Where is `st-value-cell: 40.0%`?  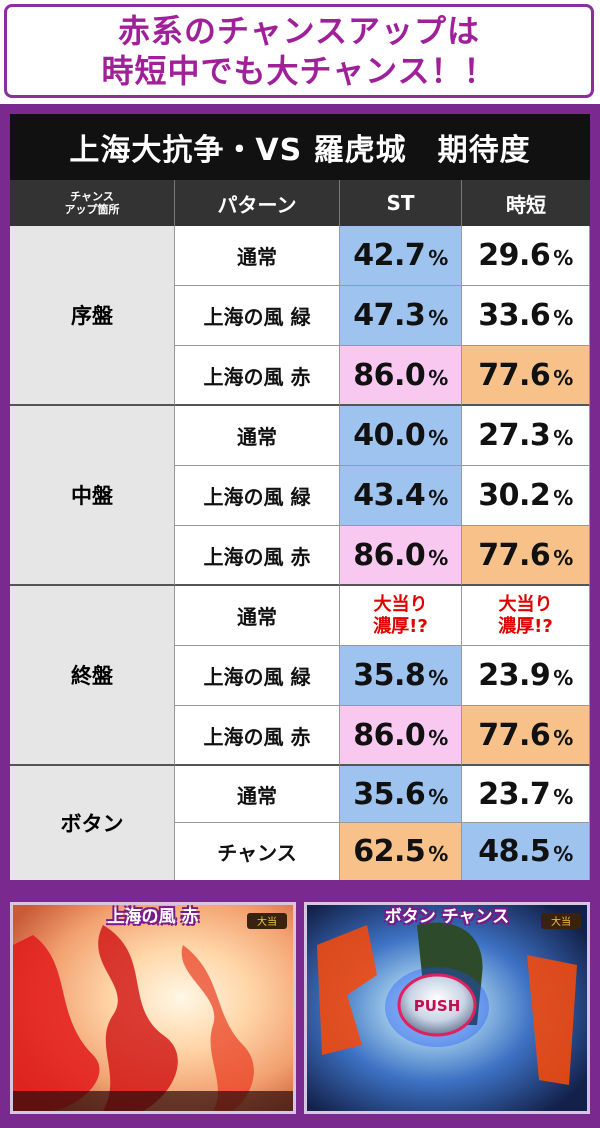 st-value-cell: 40.0% is located at coordinates (401, 436).